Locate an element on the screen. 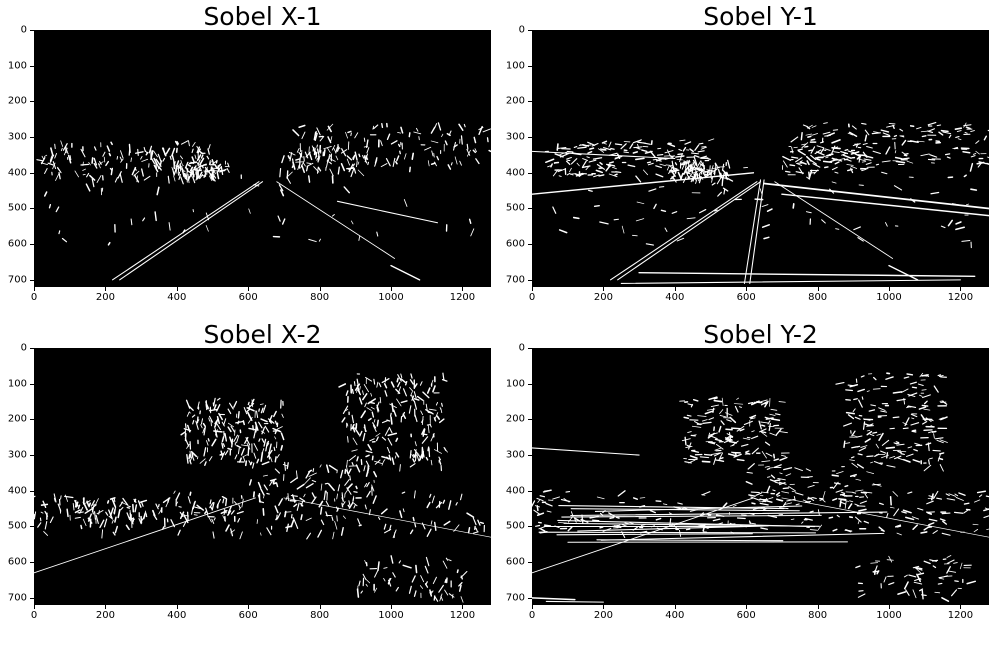  edge-map is located at coordinates (263, 201).